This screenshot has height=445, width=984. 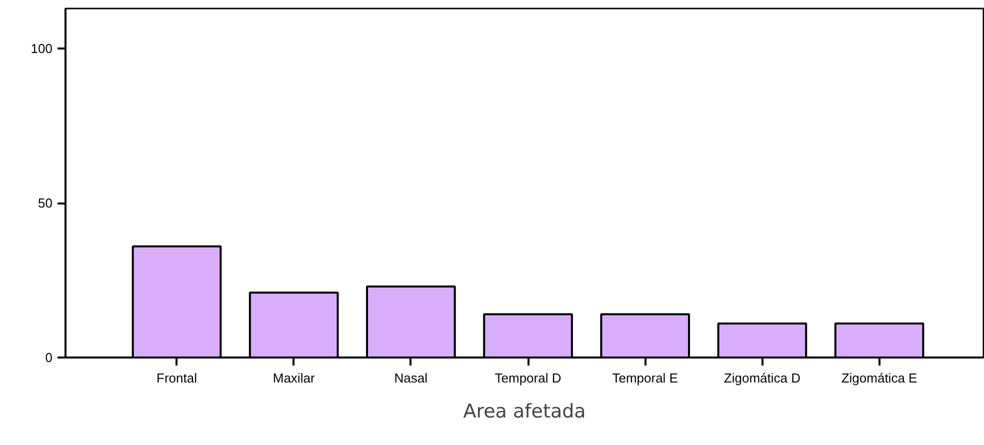 I want to click on y-tick-label: 50, so click(x=45, y=203).